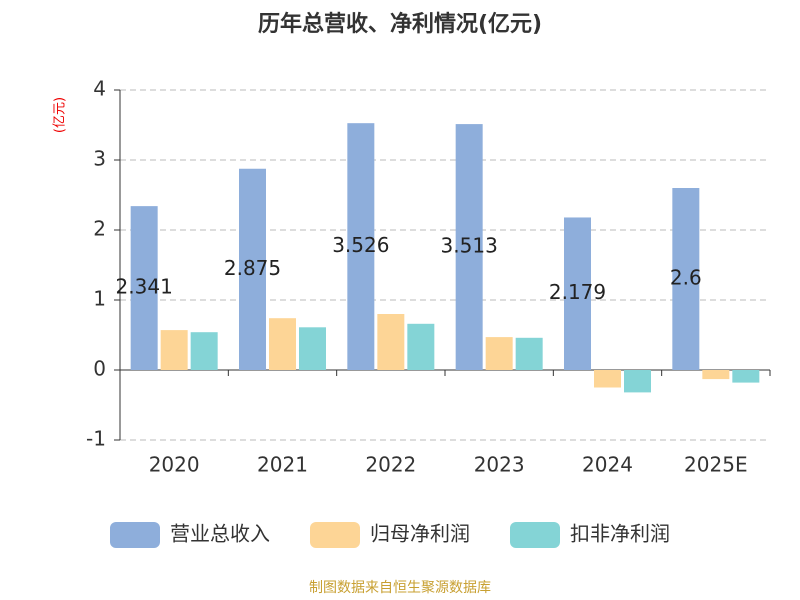 This screenshot has height=600, width=800. Describe the element at coordinates (99, 299) in the screenshot. I see `y-tick-label: 1` at that location.